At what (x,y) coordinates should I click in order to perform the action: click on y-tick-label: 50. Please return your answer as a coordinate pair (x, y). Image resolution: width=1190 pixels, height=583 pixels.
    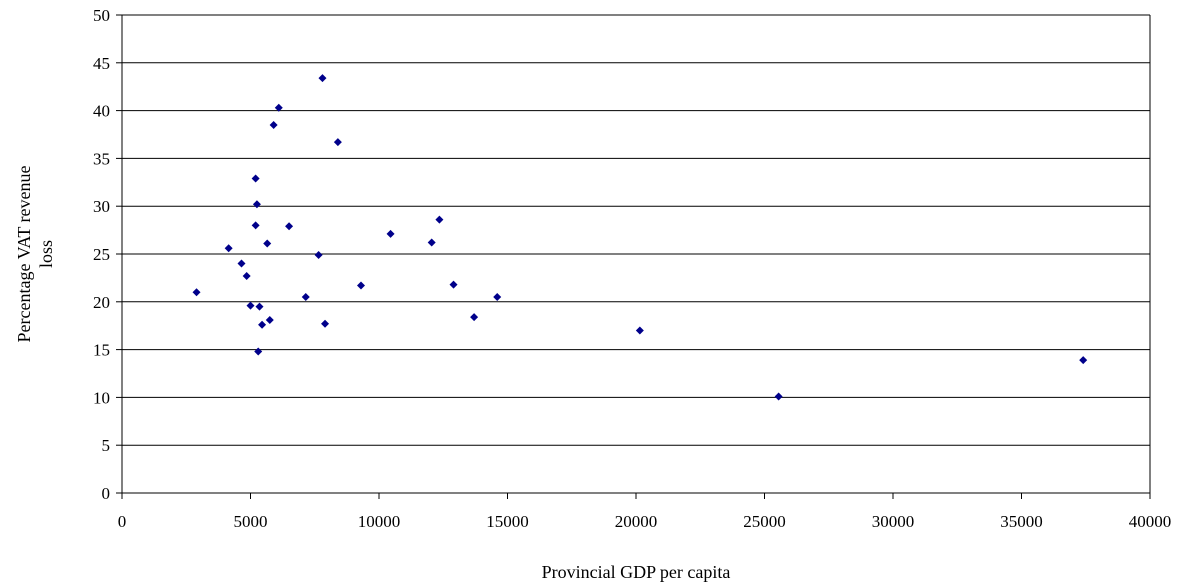
    Looking at the image, I should click on (101, 15).